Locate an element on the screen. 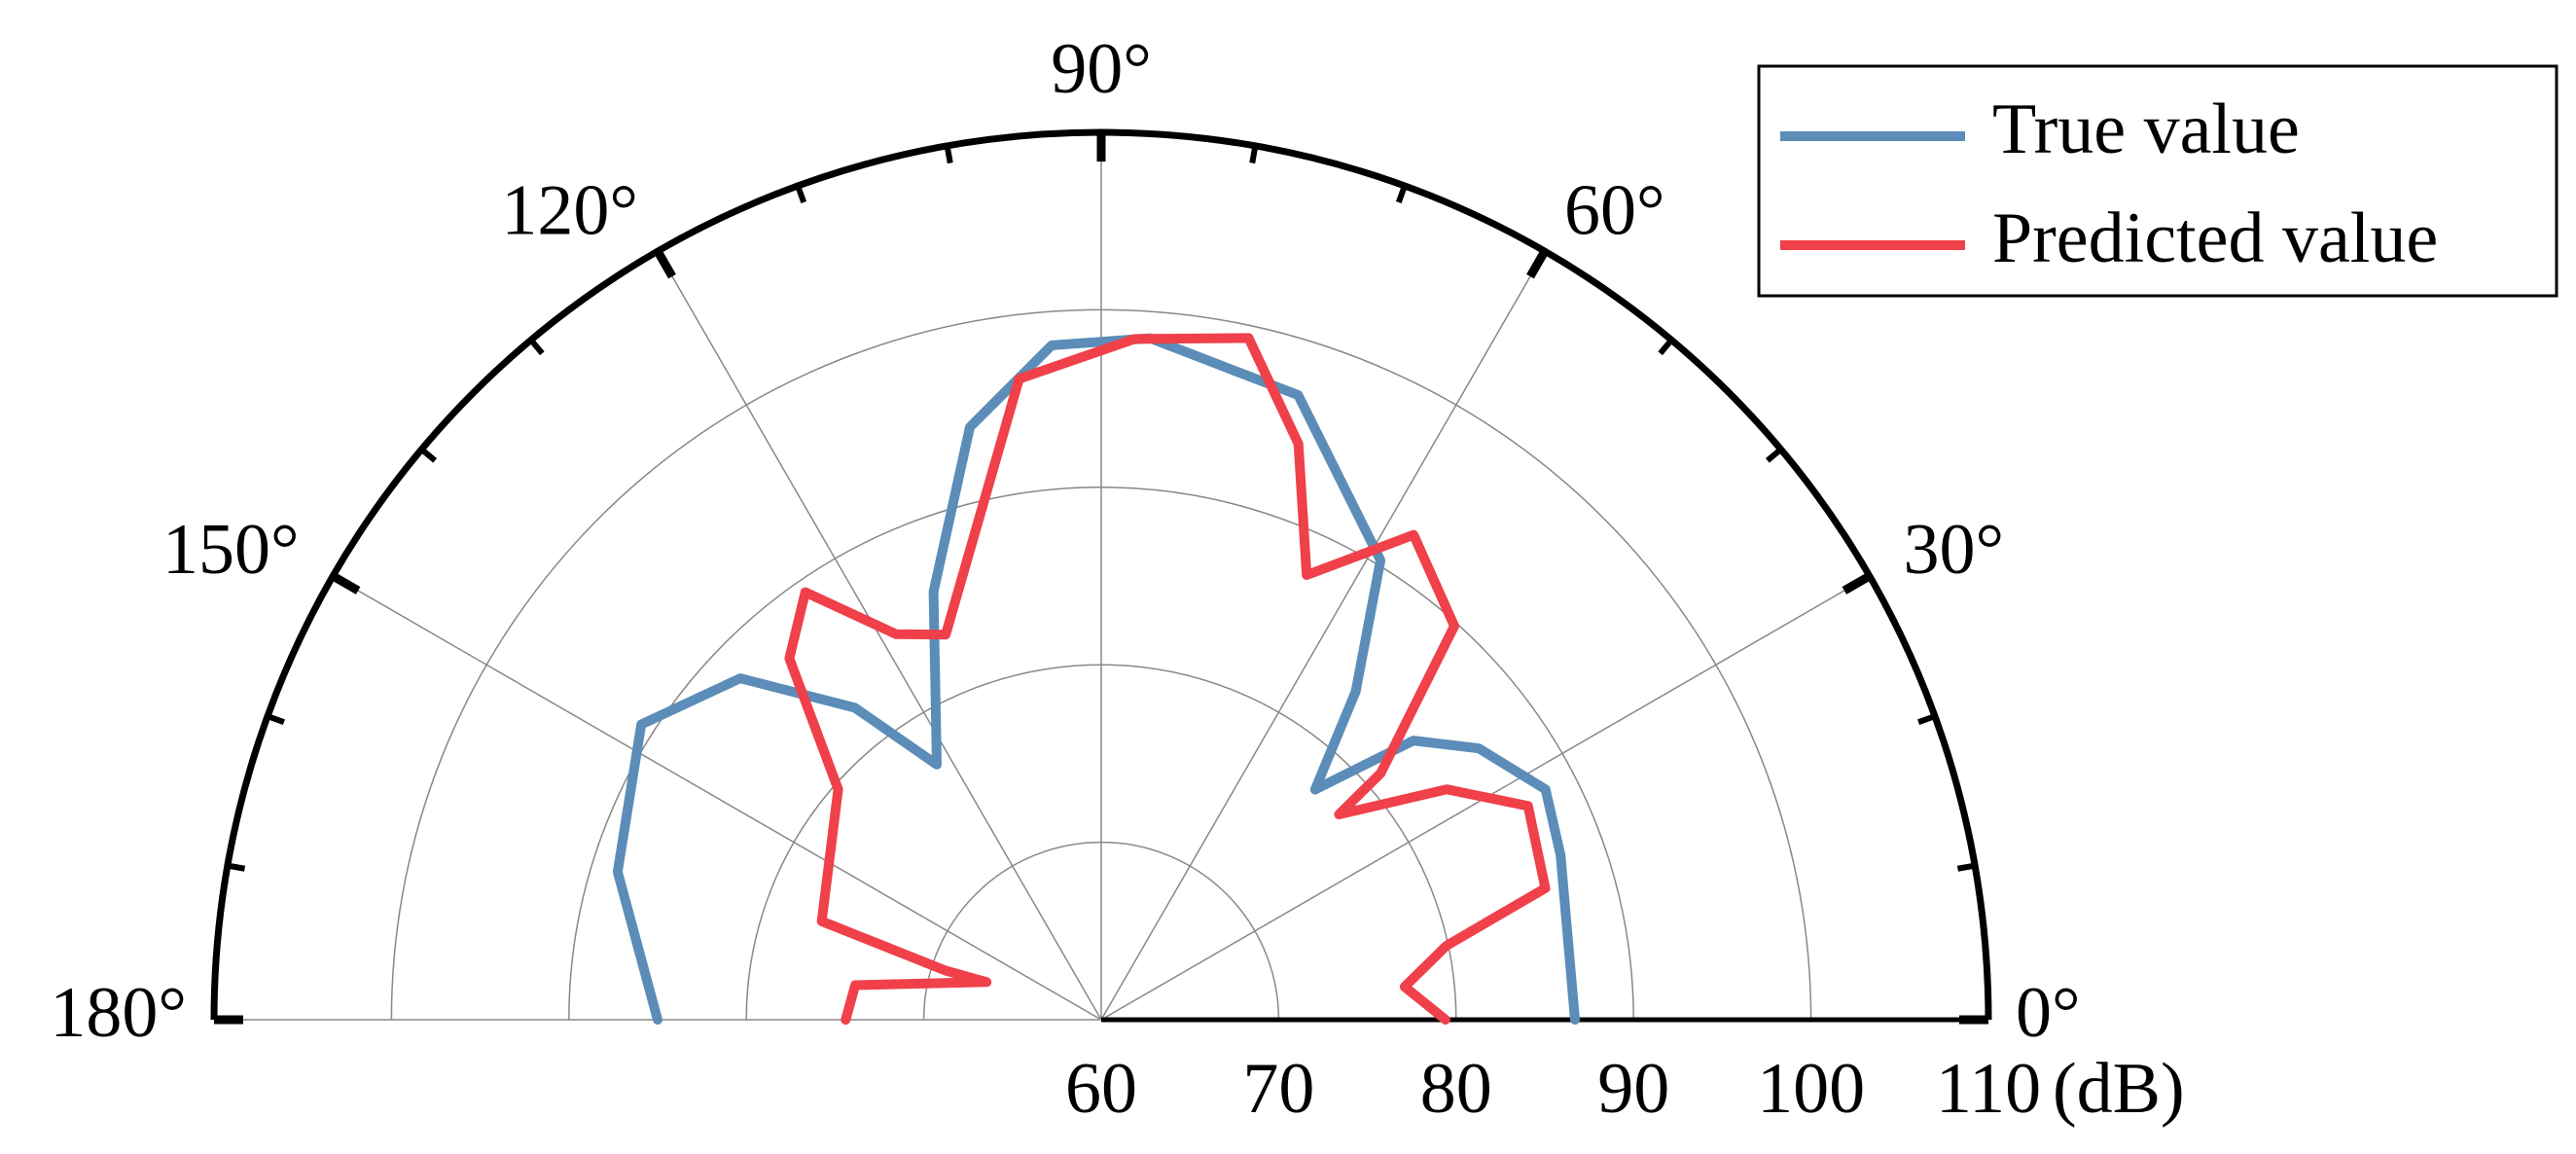 The height and width of the screenshot is (1154, 2576). legend-label: Predicted value is located at coordinates (2215, 238).